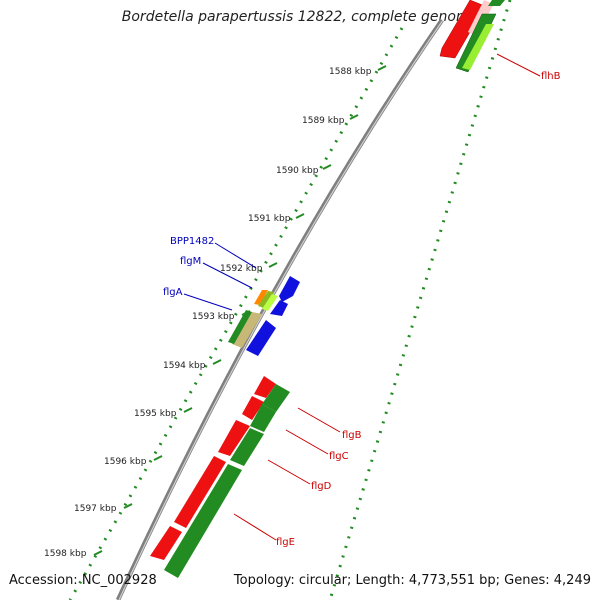 The width and height of the screenshot is (600, 600). I want to click on gene-label-flgM: flgM, so click(190, 261).